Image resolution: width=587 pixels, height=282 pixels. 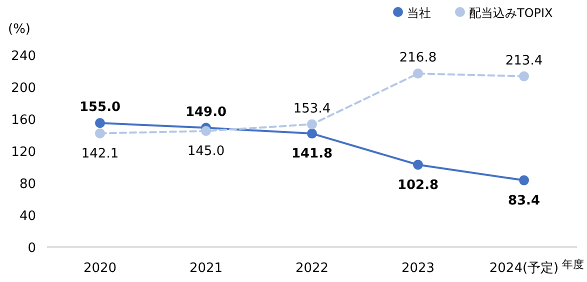 I want to click on data-label: 213.4, so click(x=524, y=60).